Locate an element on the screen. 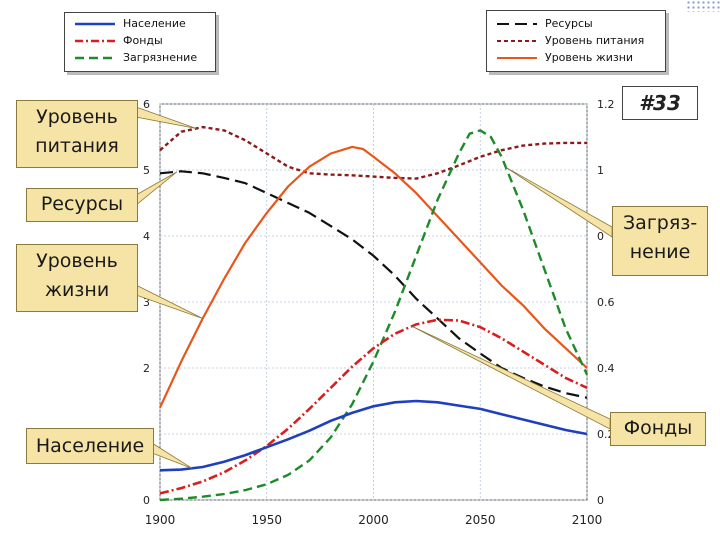  legend-label: Уровень жизни is located at coordinates (589, 57).